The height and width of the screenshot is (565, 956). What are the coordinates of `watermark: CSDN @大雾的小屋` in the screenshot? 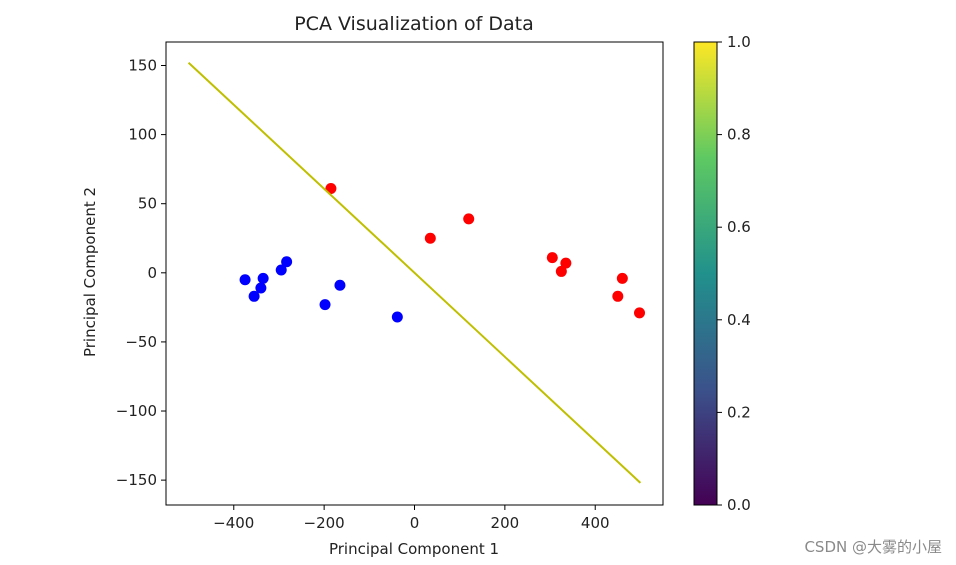 It's located at (873, 547).